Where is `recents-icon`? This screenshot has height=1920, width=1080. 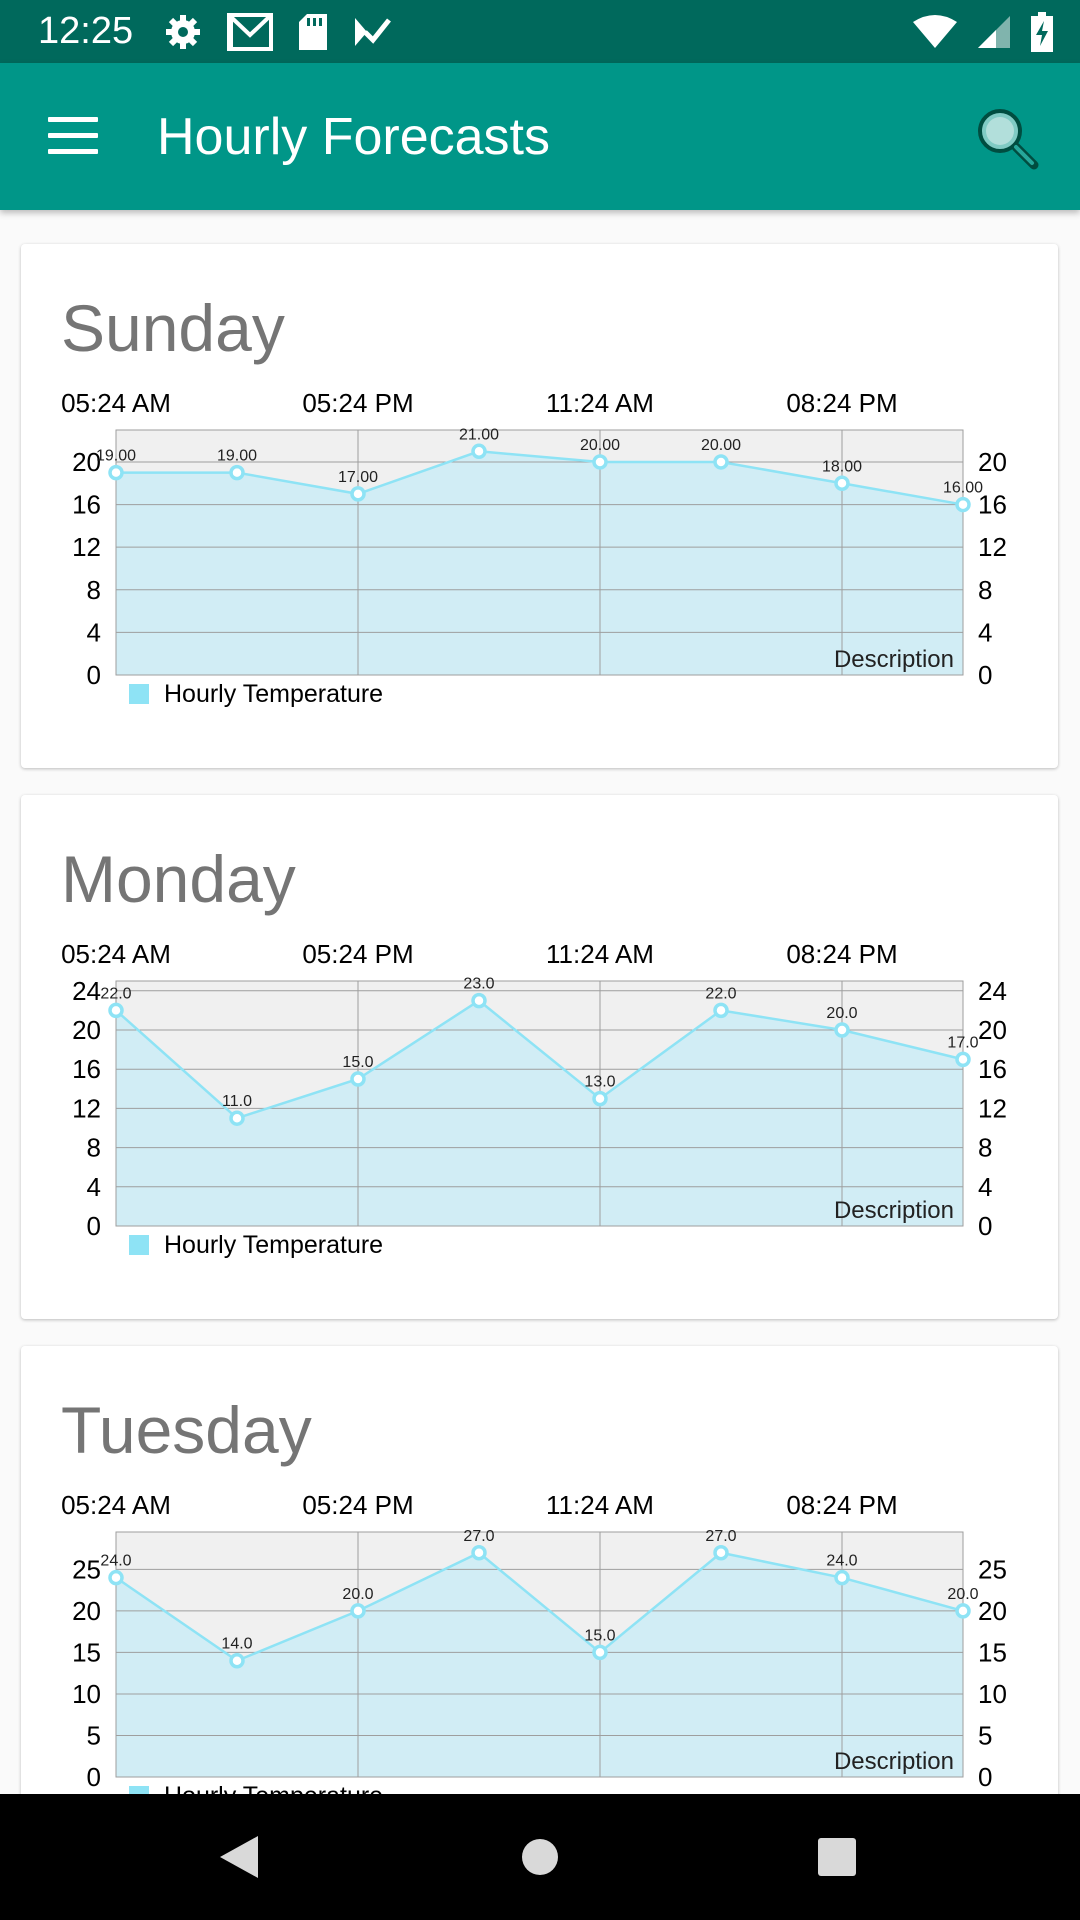 recents-icon is located at coordinates (837, 1857).